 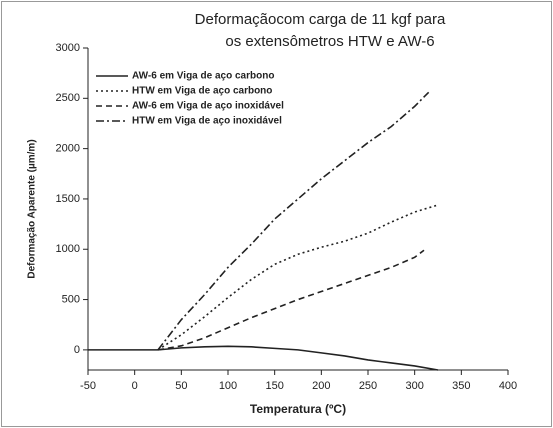 I want to click on x-tick-label: 300, so click(x=414, y=386).